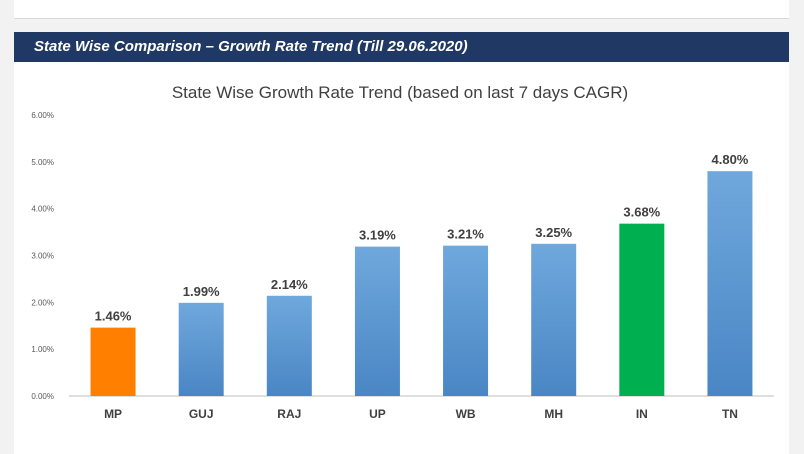  What do you see at coordinates (642, 414) in the screenshot?
I see `x-tick-in: IN` at bounding box center [642, 414].